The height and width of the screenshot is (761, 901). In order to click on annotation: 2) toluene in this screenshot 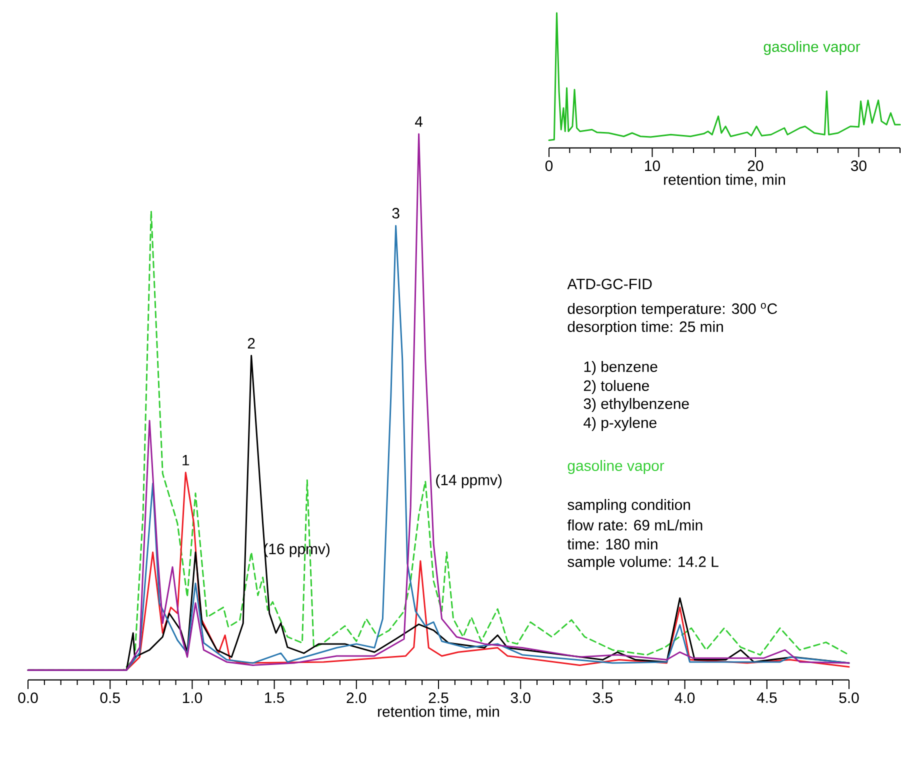, I will do `click(616, 387)`.